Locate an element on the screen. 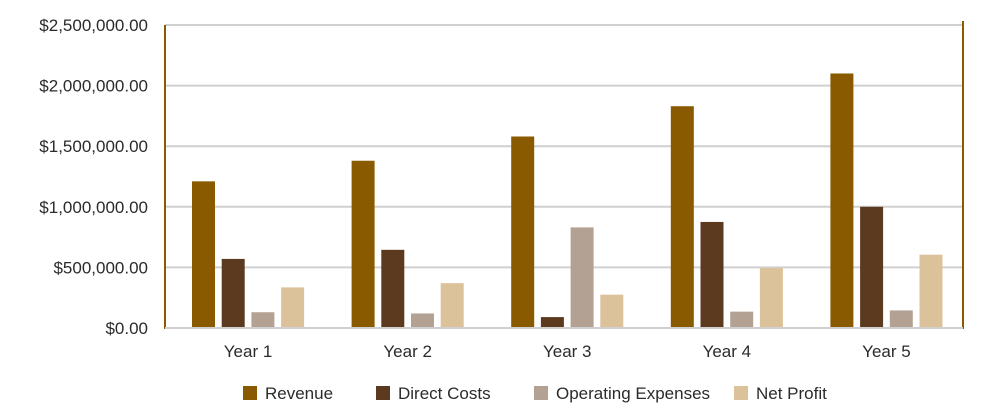 This screenshot has height=410, width=988. legend-swatch-revenue is located at coordinates (250, 393).